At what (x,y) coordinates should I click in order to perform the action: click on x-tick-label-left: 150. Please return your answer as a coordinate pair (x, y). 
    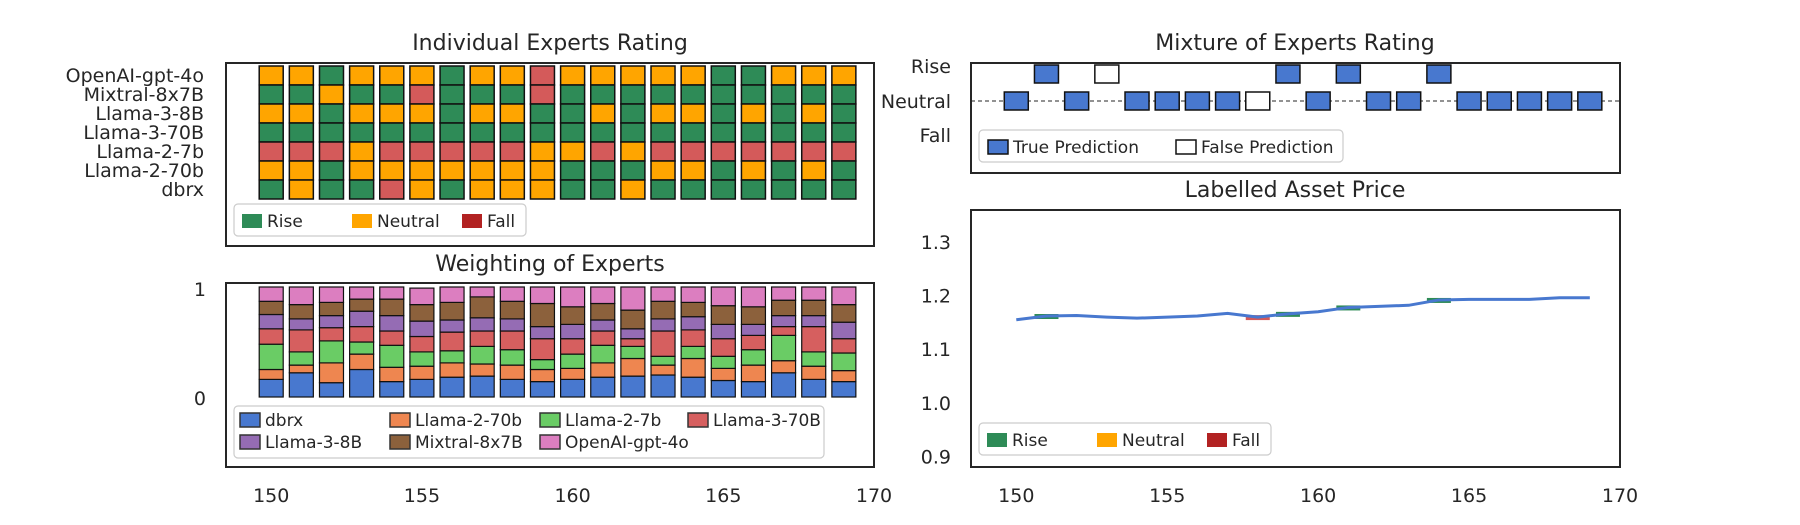
    Looking at the image, I should click on (271, 496).